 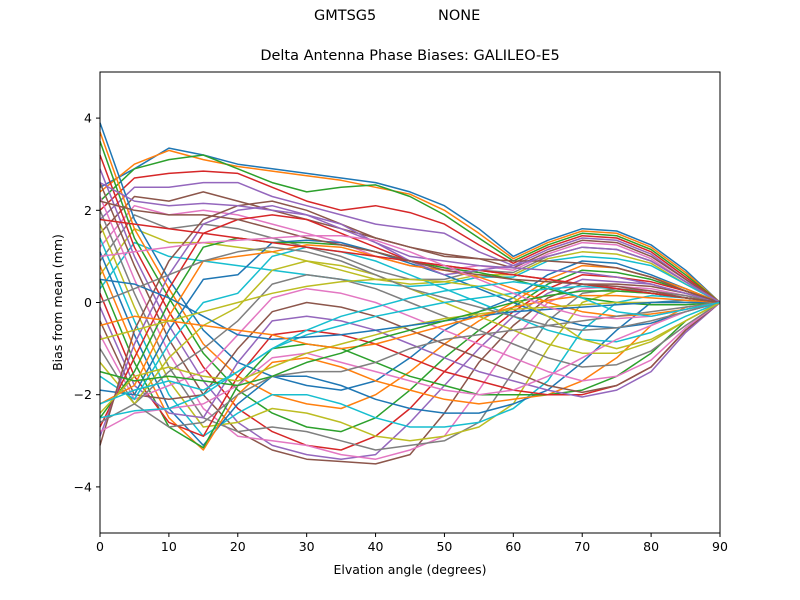 What do you see at coordinates (169, 546) in the screenshot?
I see `x-tick-label: 10` at bounding box center [169, 546].